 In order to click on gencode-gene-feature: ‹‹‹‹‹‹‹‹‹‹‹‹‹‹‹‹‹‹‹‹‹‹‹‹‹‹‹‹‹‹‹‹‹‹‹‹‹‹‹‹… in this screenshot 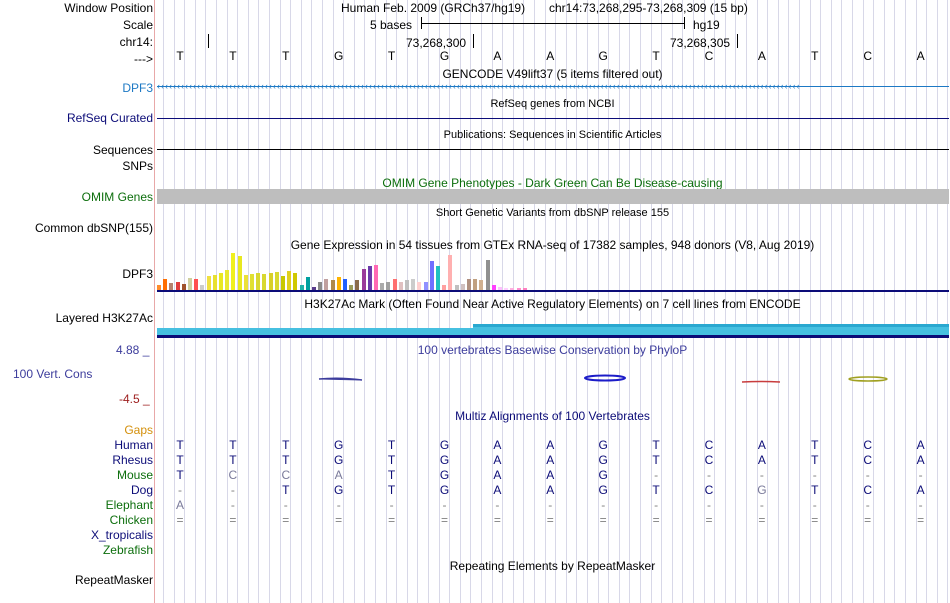, I will do `click(553, 86)`.